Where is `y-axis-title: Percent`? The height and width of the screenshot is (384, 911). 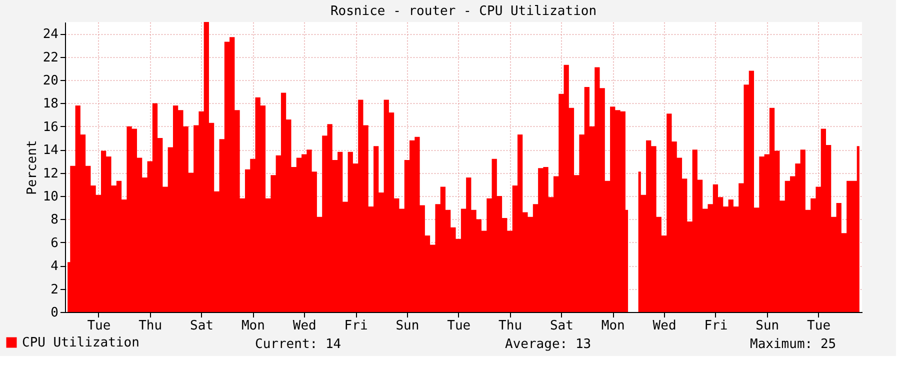
y-axis-title: Percent is located at coordinates (32, 167).